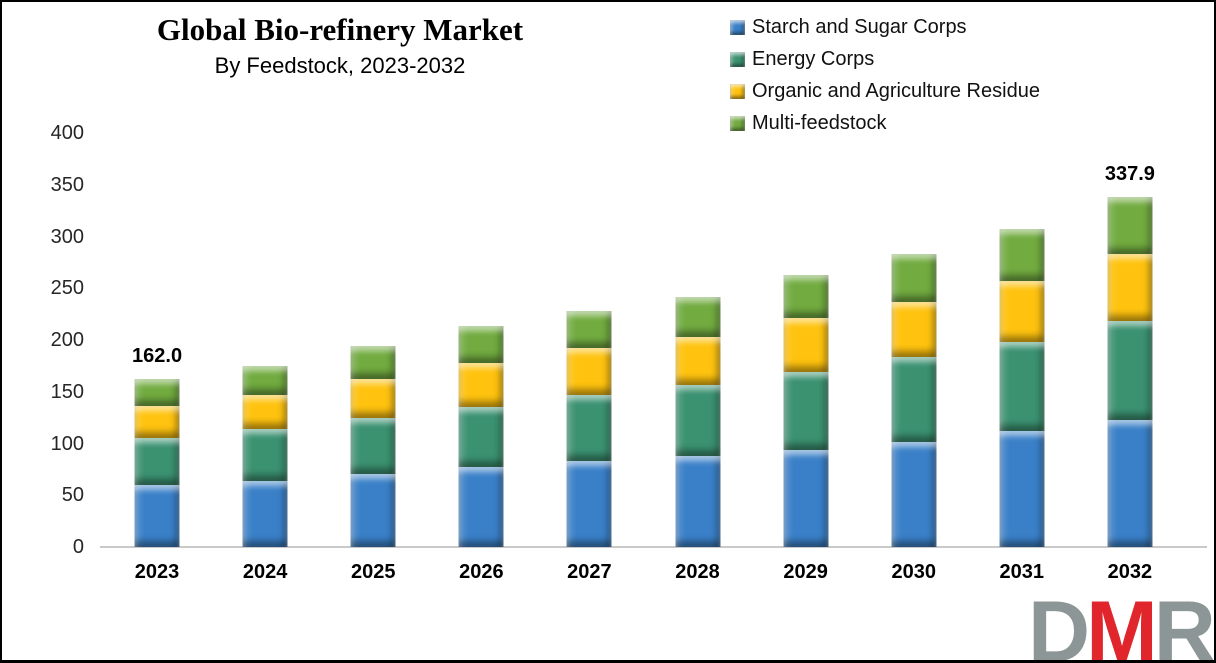  I want to click on y-axis: 0 50 100 150 200 250 300 350 400, so click(58, 340).